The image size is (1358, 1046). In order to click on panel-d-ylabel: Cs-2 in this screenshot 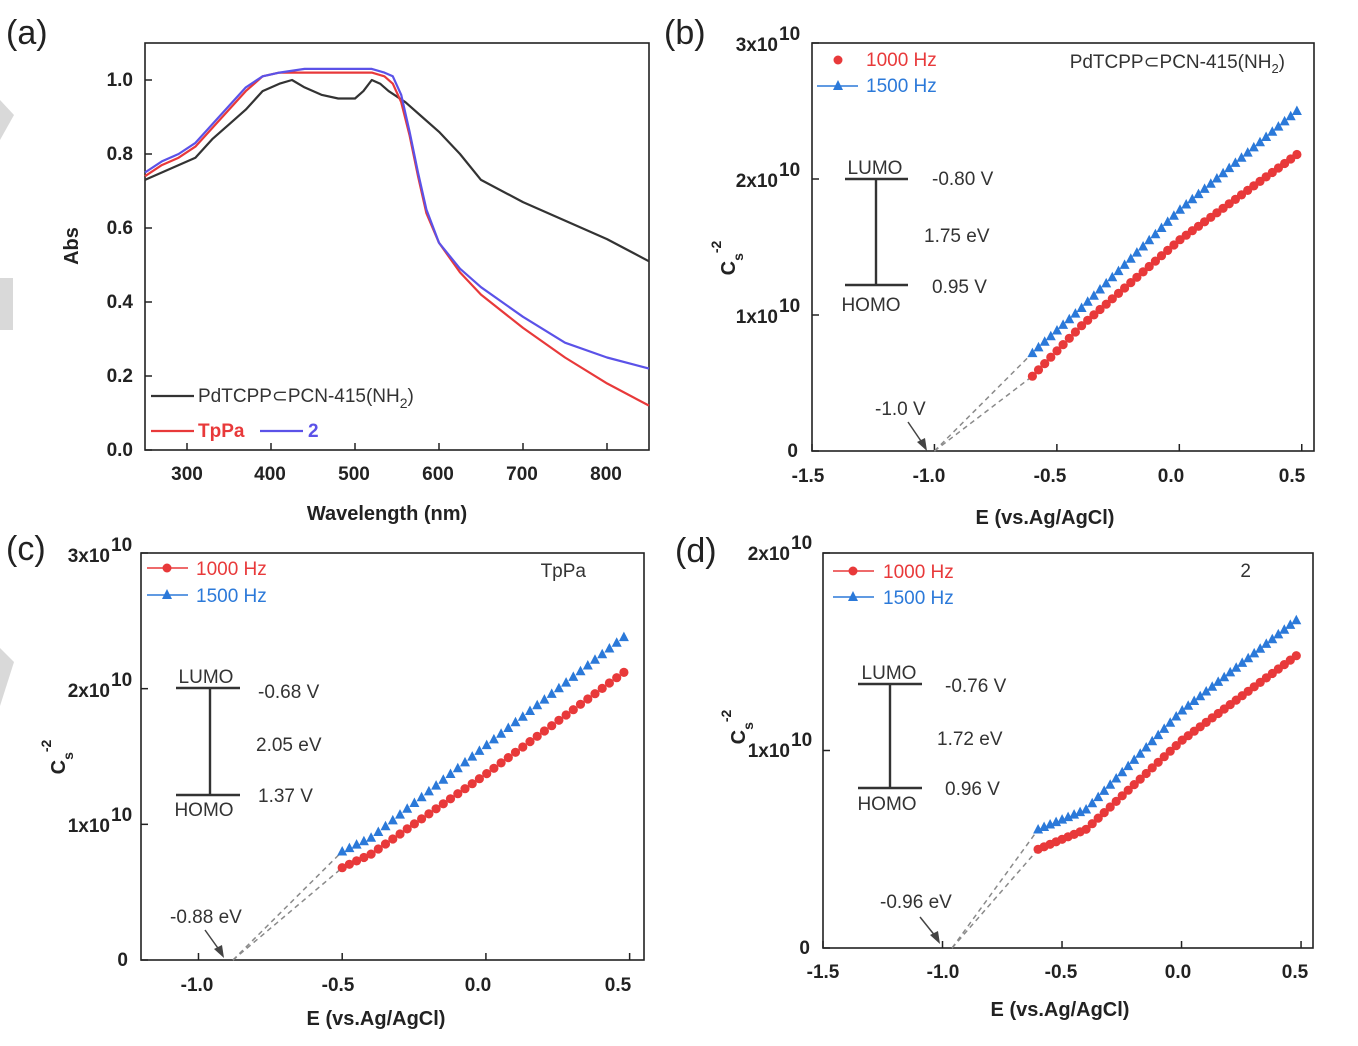, I will do `click(737, 726)`.